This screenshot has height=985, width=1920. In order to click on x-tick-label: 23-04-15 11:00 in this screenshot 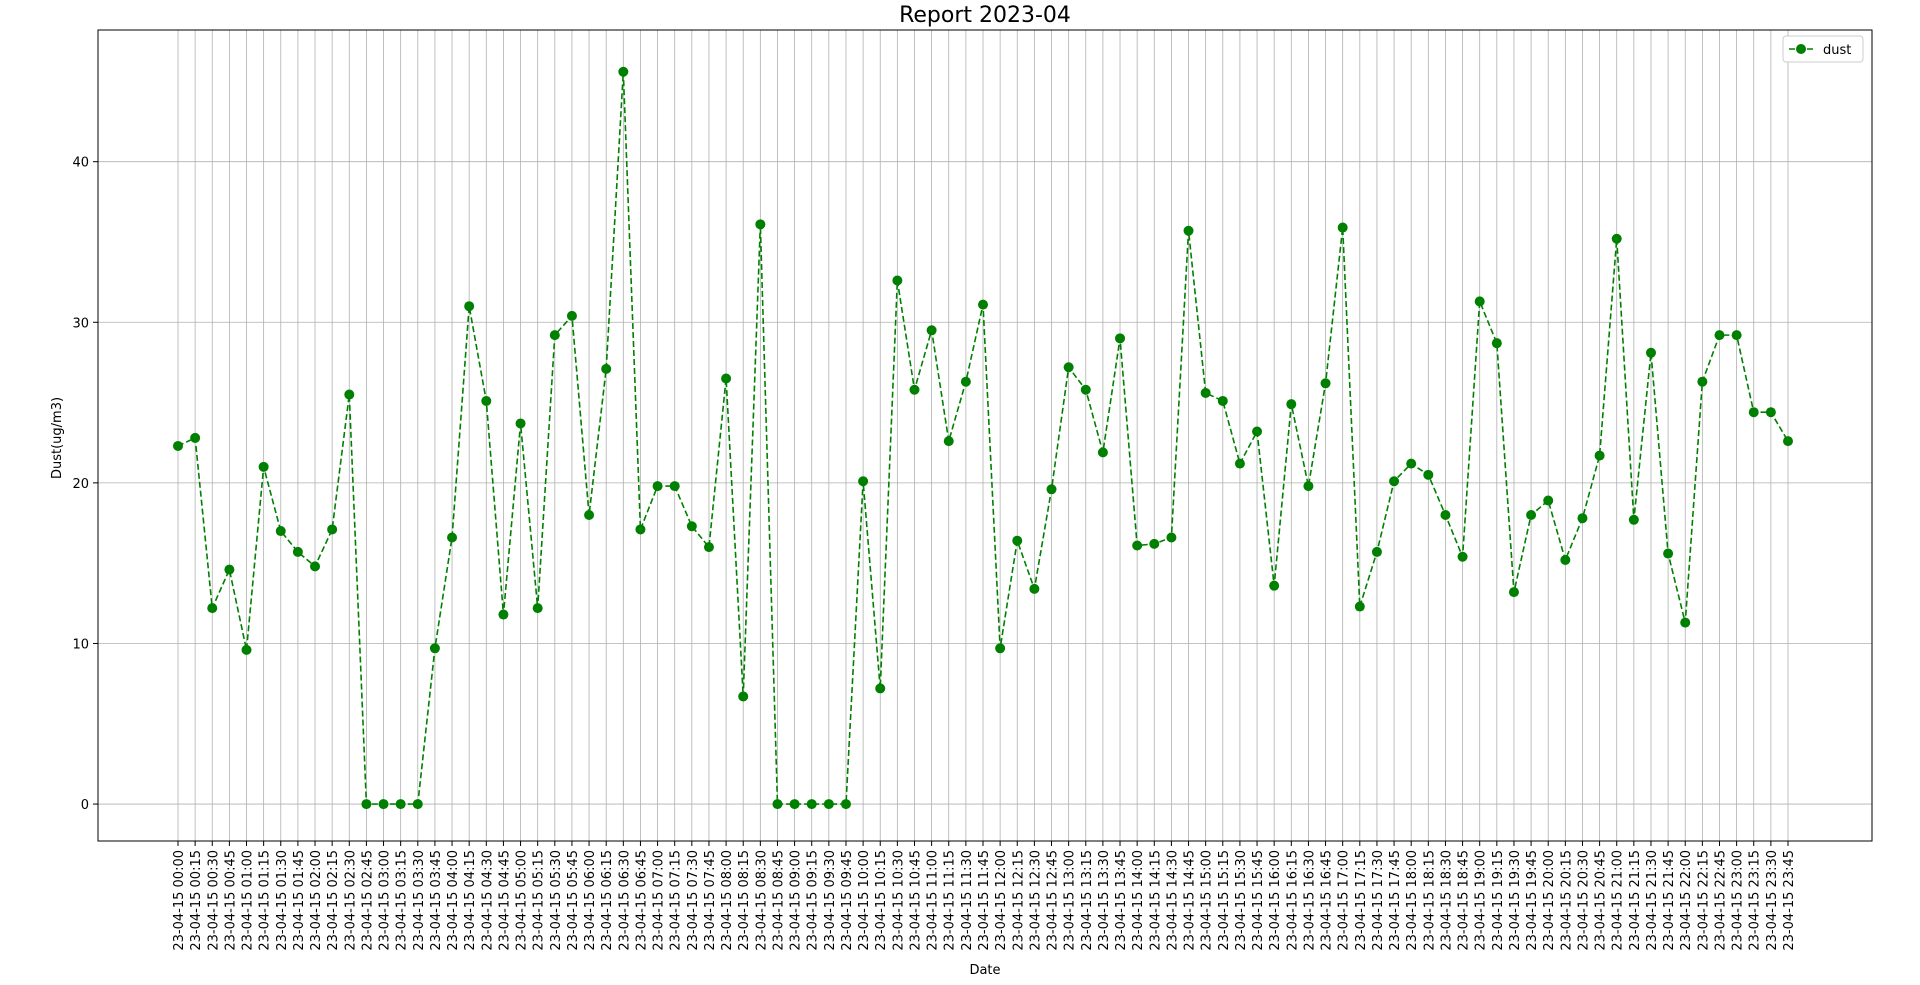, I will do `click(933, 900)`.